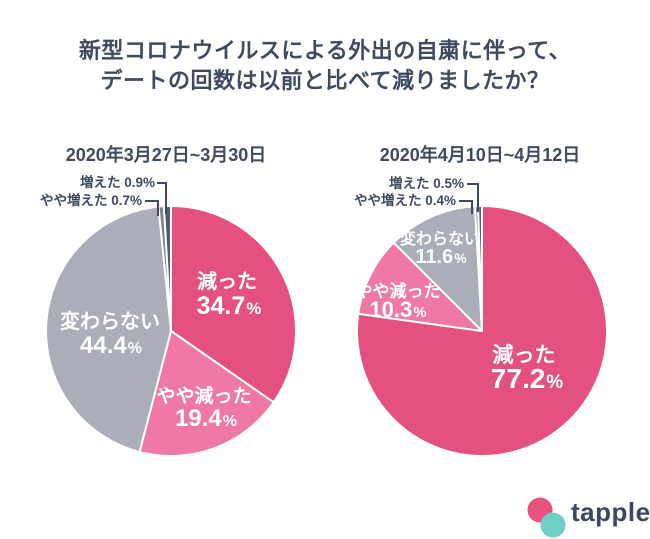 This screenshot has height=539, width=650. What do you see at coordinates (440, 238) in the screenshot?
I see `pie-right-label-unchanged: 変わらない` at bounding box center [440, 238].